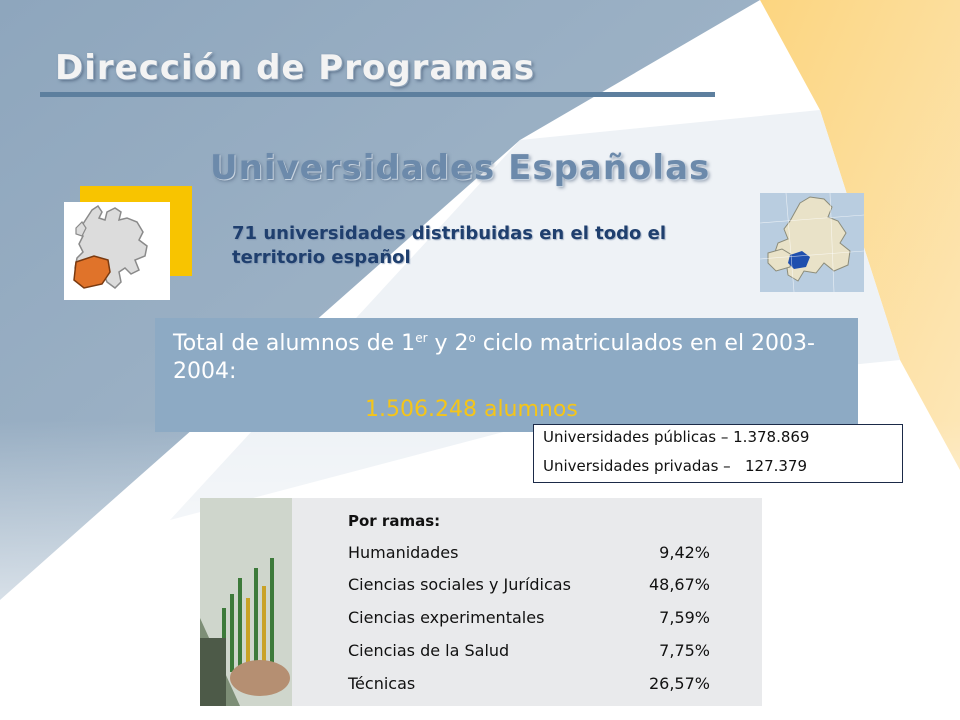  I want to click on page-title: Dirección de Programas, so click(295, 68).